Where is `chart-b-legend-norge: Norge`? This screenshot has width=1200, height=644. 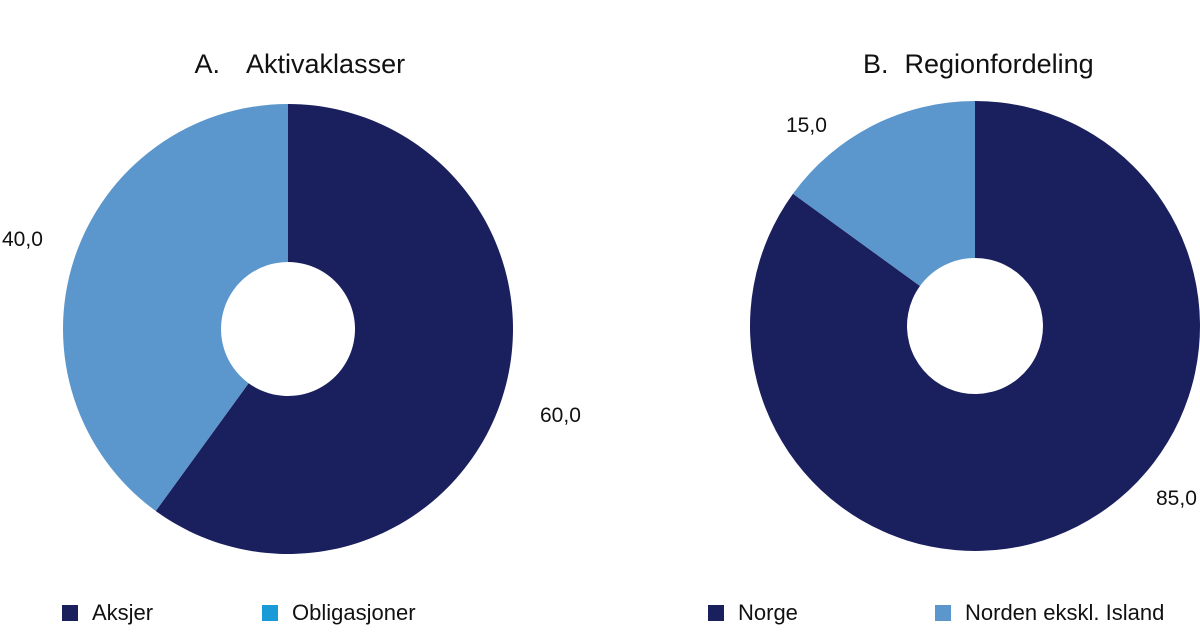 chart-b-legend-norge: Norge is located at coordinates (753, 613).